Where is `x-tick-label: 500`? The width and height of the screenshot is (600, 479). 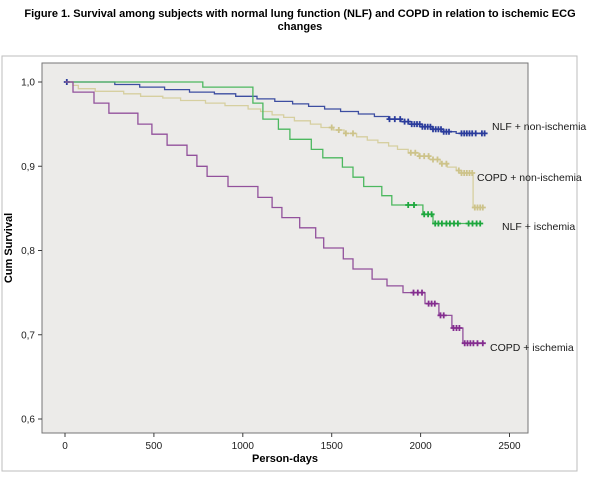
x-tick-label: 500 is located at coordinates (154, 446).